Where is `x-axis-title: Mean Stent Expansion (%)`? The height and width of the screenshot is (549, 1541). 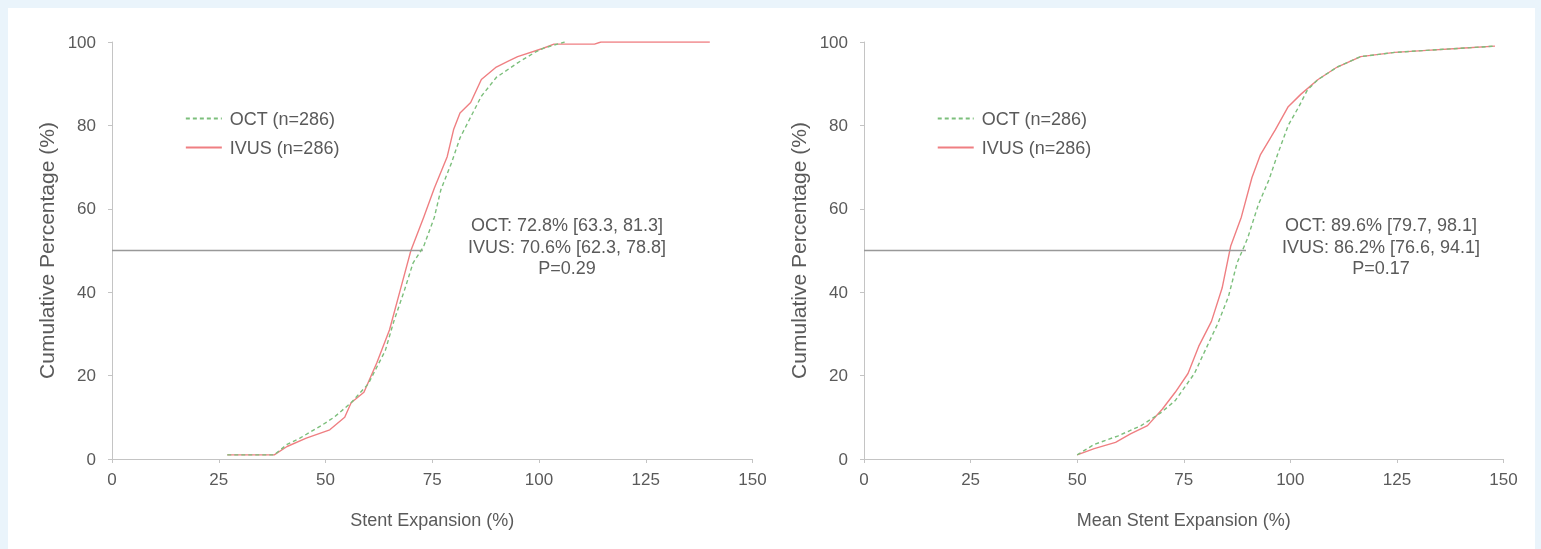 x-axis-title: Mean Stent Expansion (%) is located at coordinates (1183, 520).